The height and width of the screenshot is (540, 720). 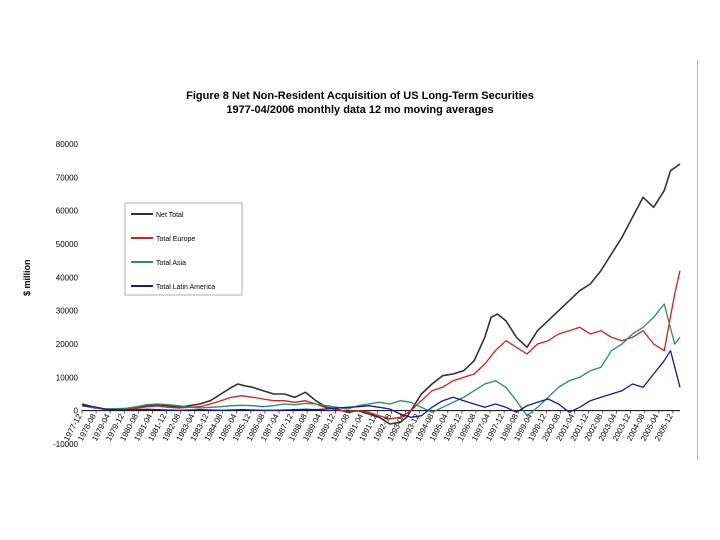 I want to click on y-tick-label: 60000, so click(x=67, y=211).